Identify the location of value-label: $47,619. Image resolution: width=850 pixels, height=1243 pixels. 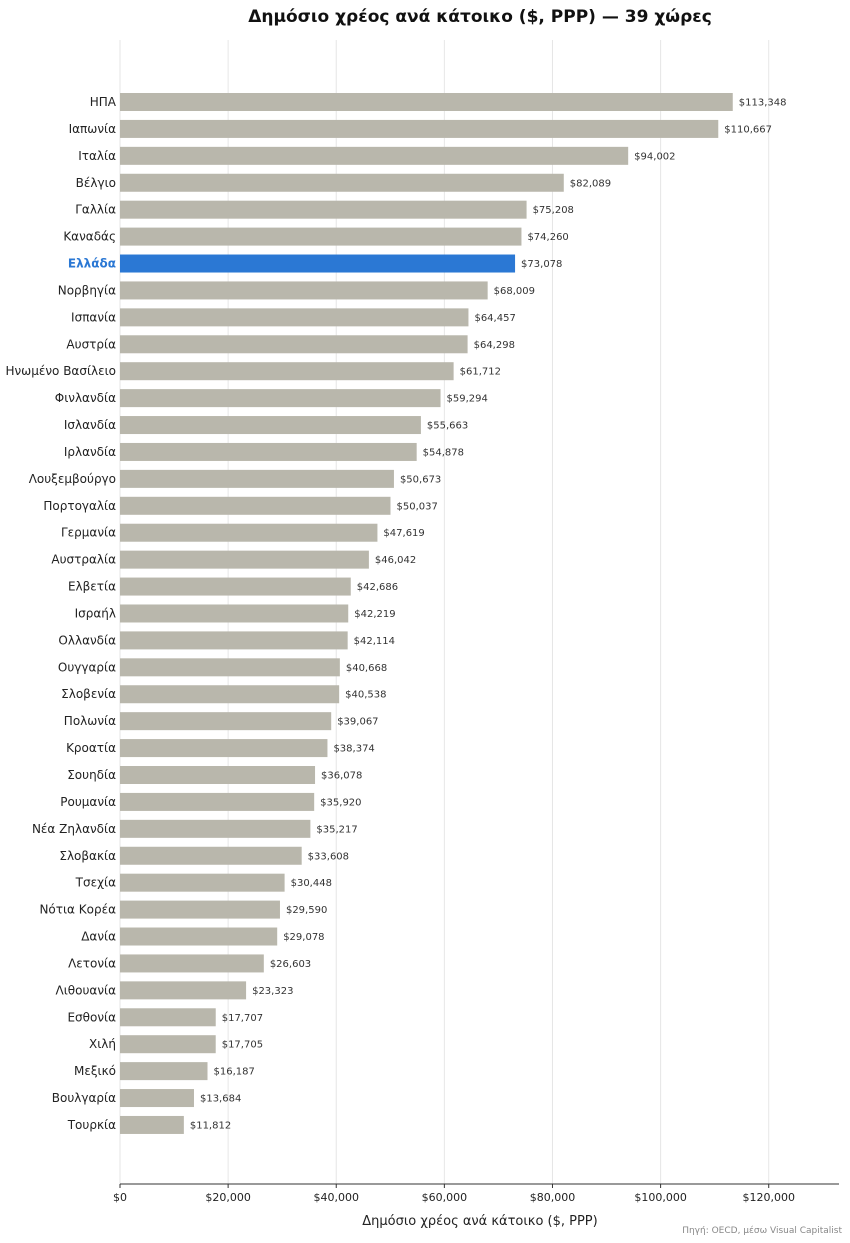
(403, 533).